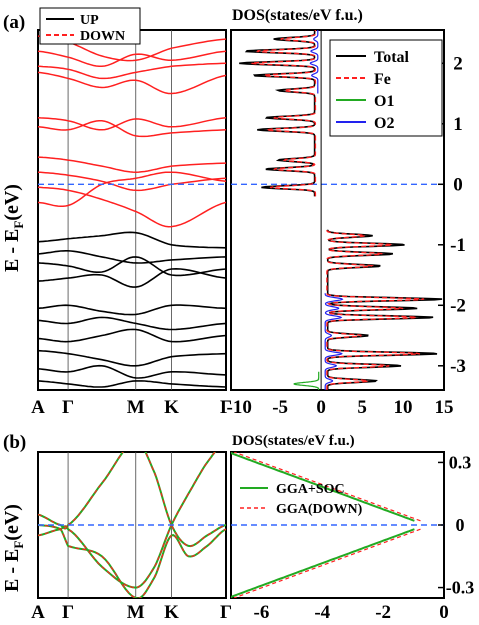  I want to click on dos-title-b: DOS(states/eV f.u.), so click(293, 441).